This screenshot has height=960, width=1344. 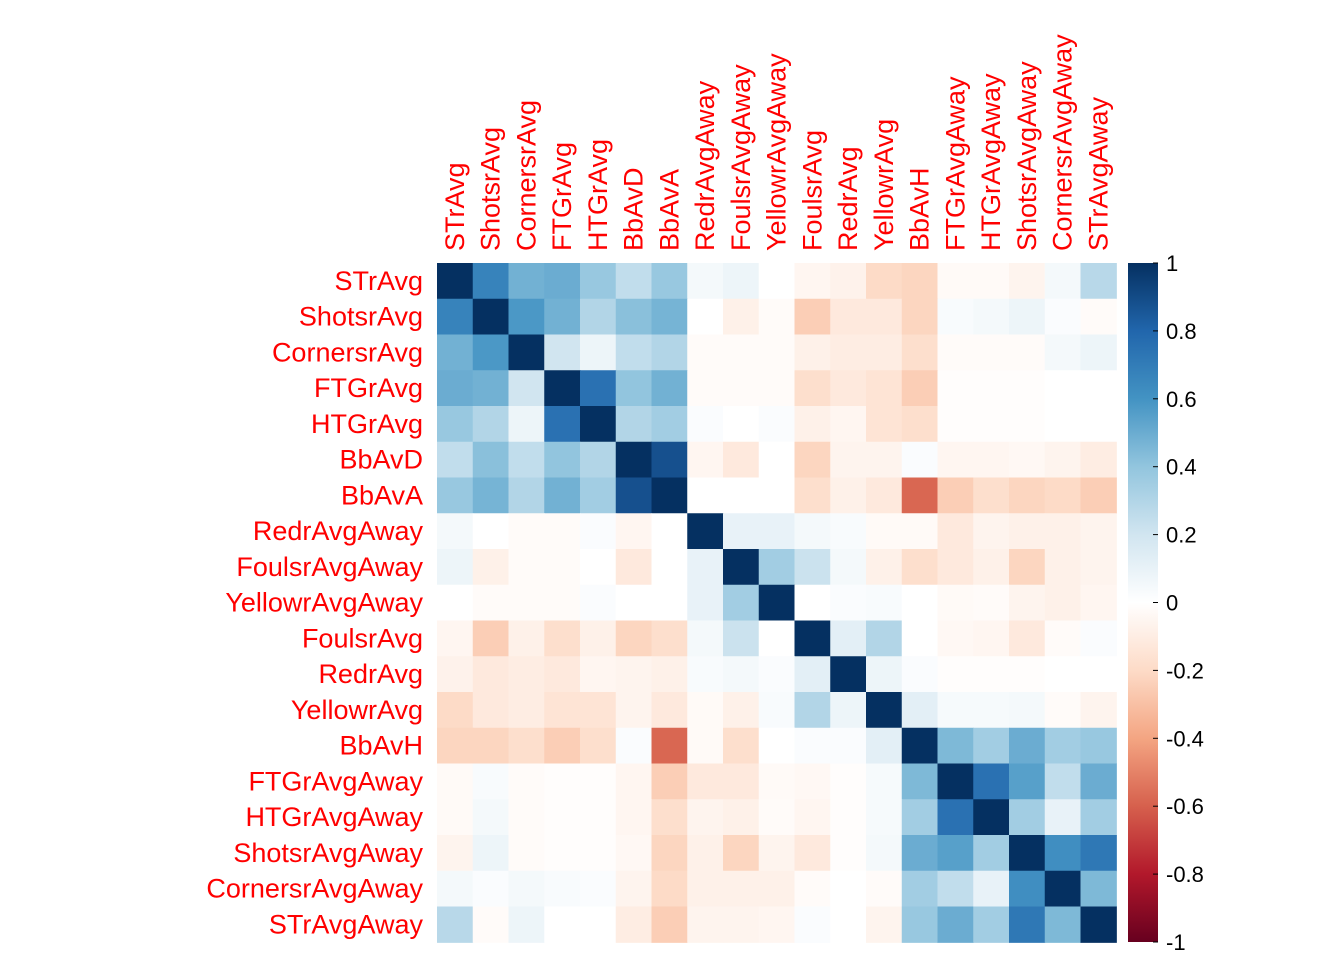 I want to click on heatmap-cell-CornersrAvgAway-FTGrAvg, so click(x=562, y=889).